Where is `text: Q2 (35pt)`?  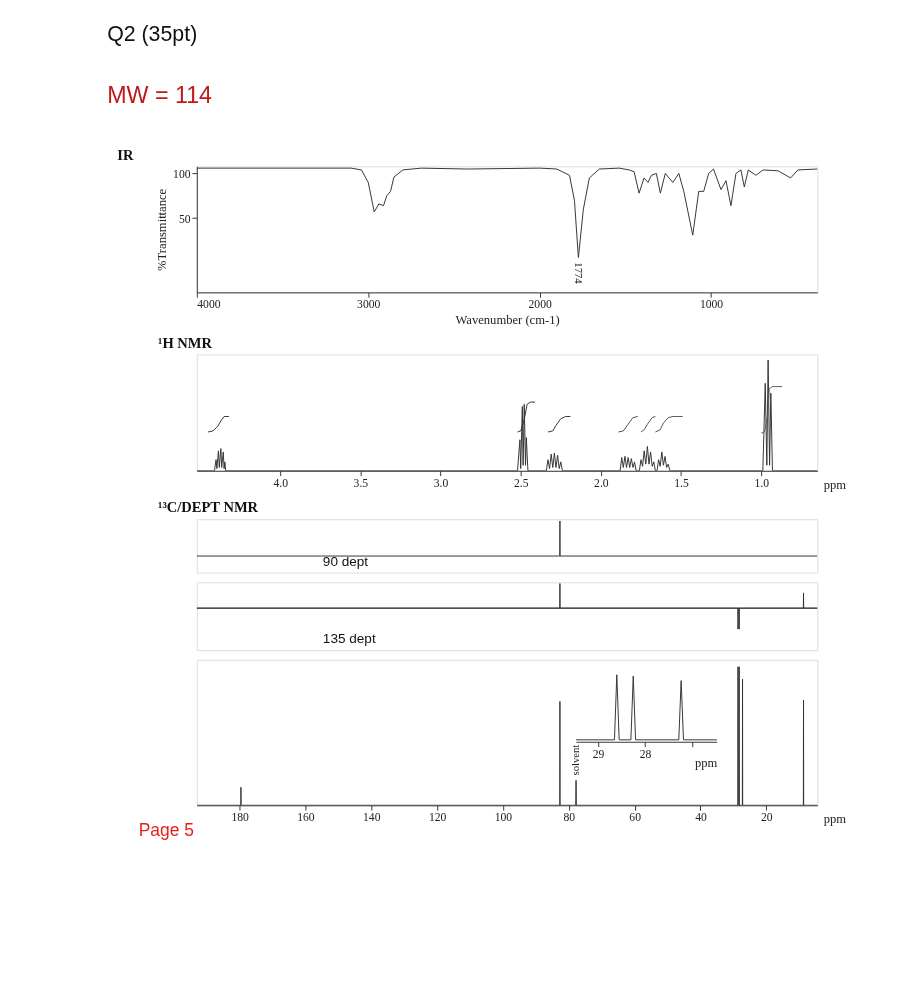
text: Q2 (35pt) is located at coordinates (152, 33).